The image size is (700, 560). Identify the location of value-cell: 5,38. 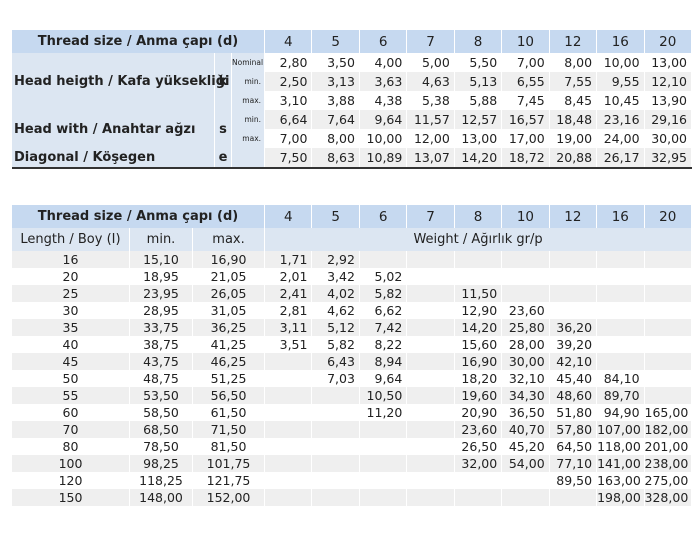
(431, 100).